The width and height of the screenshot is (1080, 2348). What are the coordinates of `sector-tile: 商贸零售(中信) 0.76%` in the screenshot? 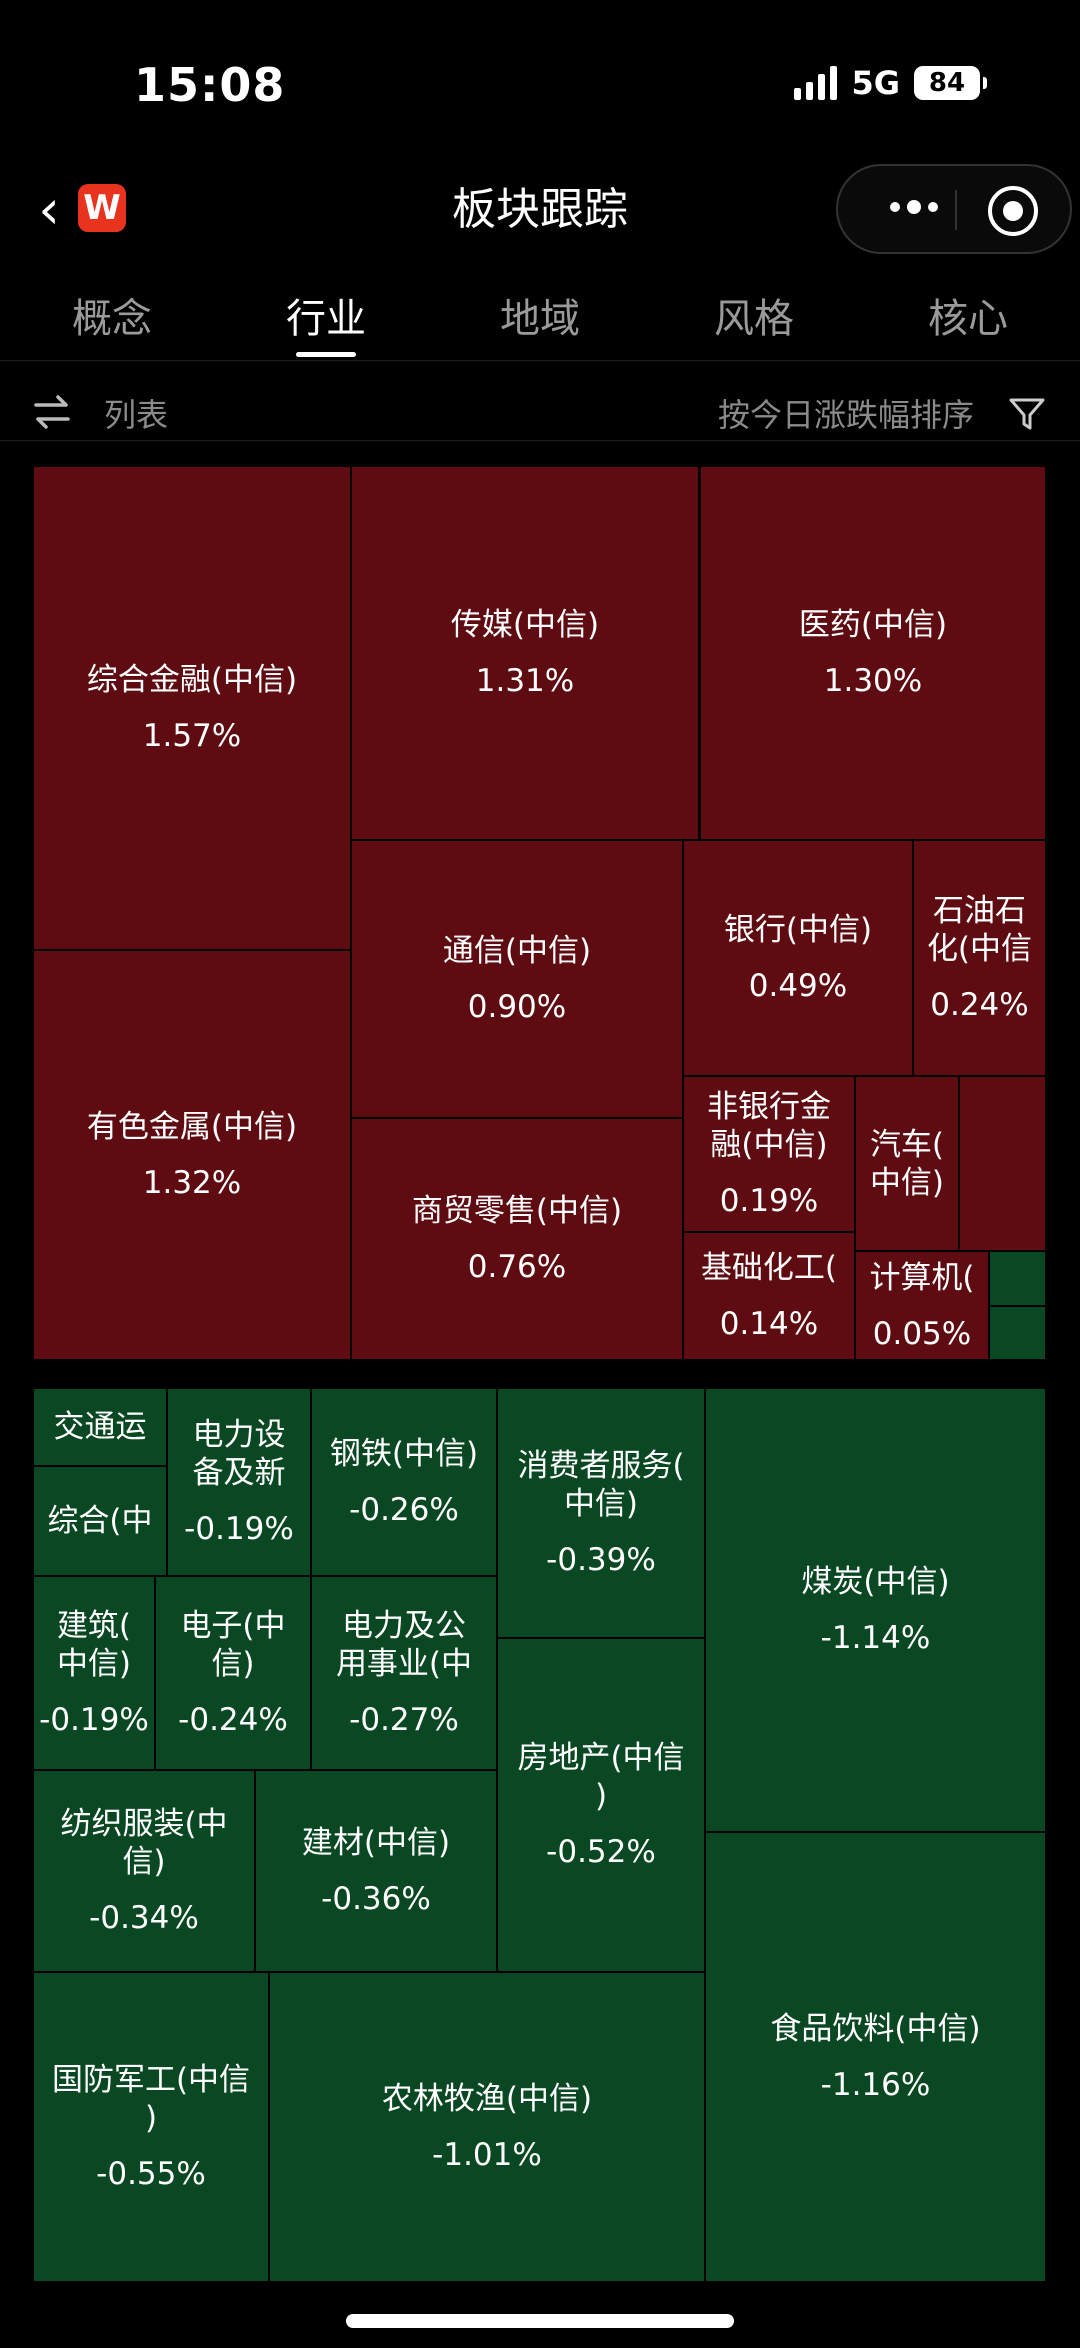 It's located at (517, 1239).